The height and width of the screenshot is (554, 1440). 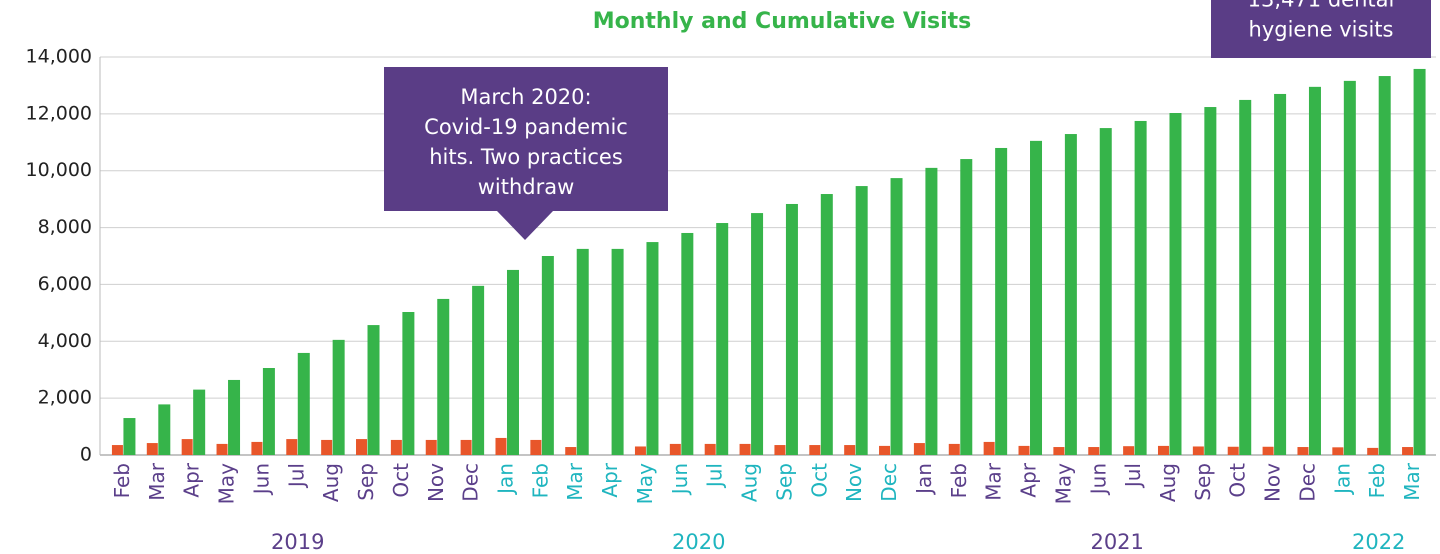 I want to click on annotation-text: Covid-19 pandemic, so click(x=526, y=127).